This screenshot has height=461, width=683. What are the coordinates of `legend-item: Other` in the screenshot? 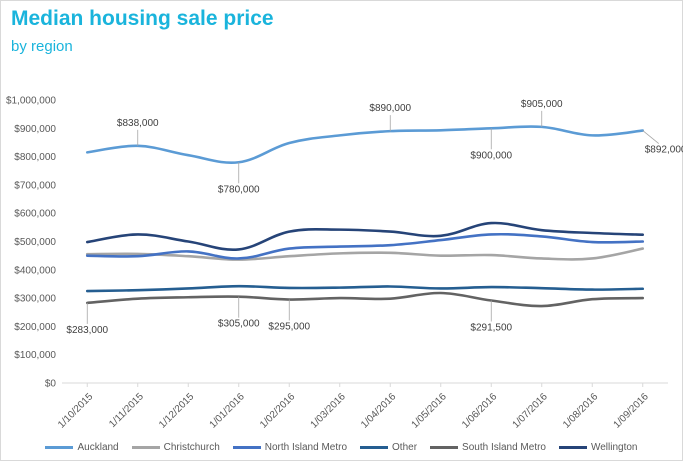 It's located at (388, 447).